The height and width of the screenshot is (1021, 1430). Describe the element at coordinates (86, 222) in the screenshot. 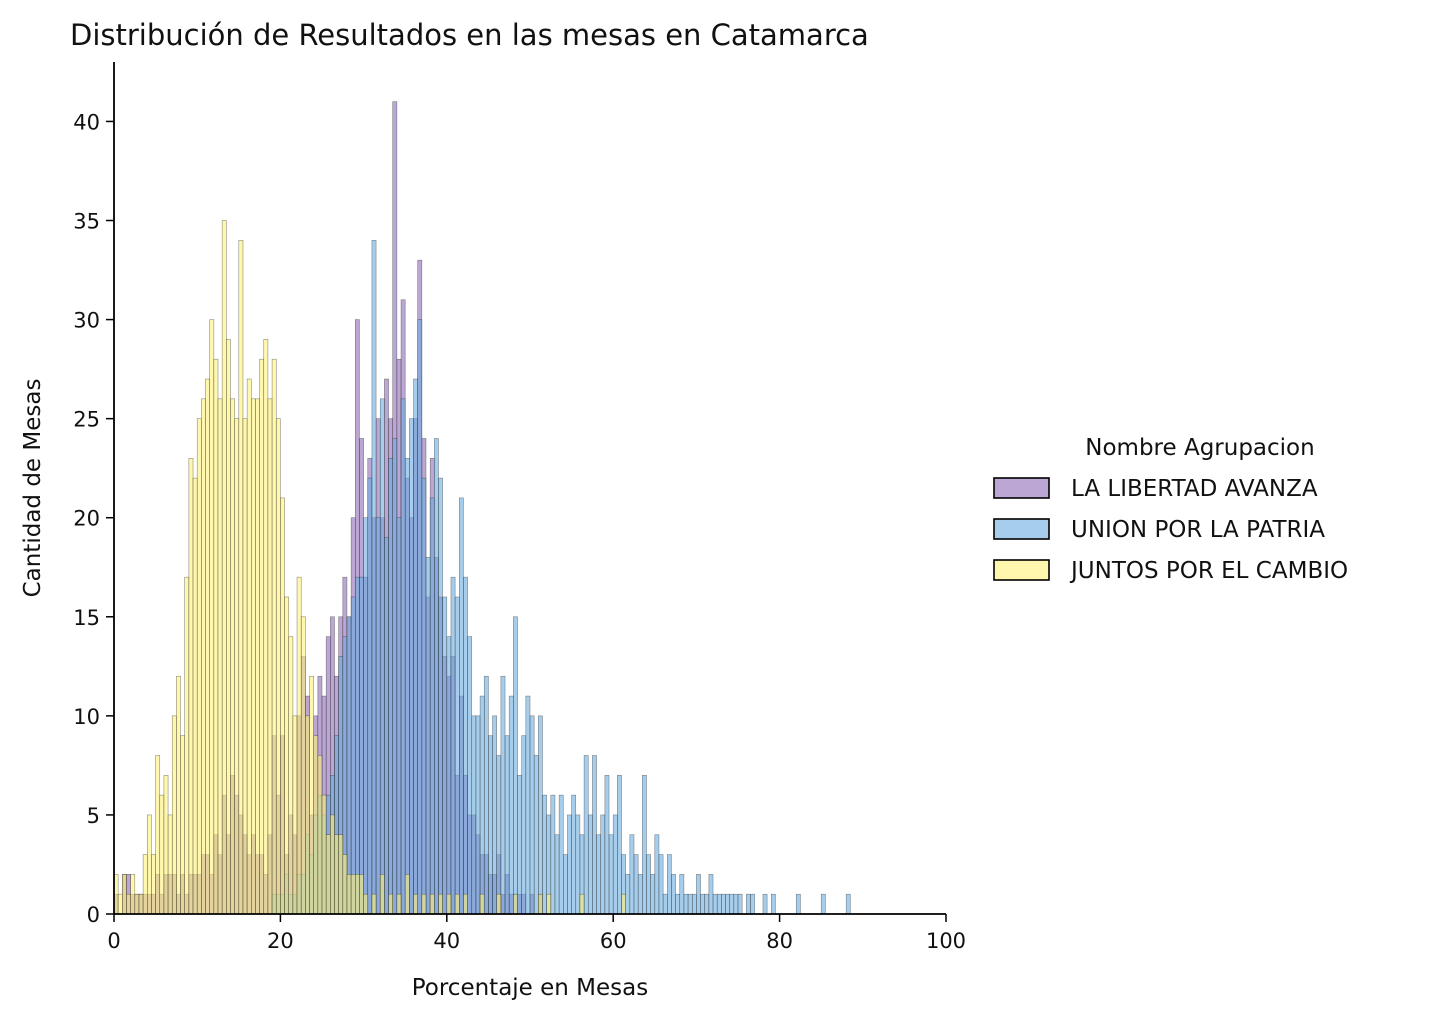

I see `y-tick-label: 35` at that location.